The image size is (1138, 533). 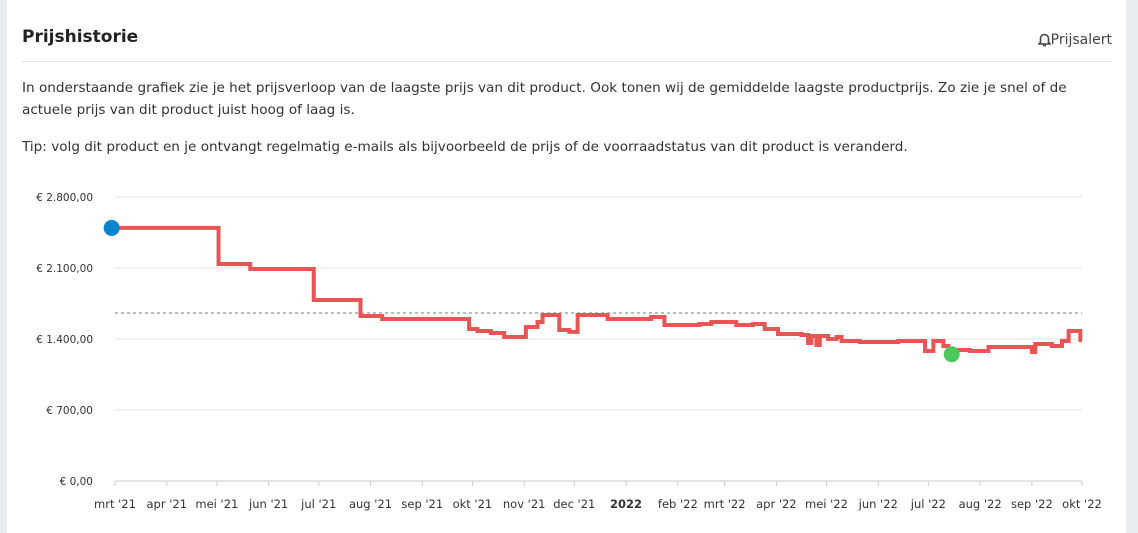 I want to click on x-tick-label: jun '22, so click(x=878, y=504).